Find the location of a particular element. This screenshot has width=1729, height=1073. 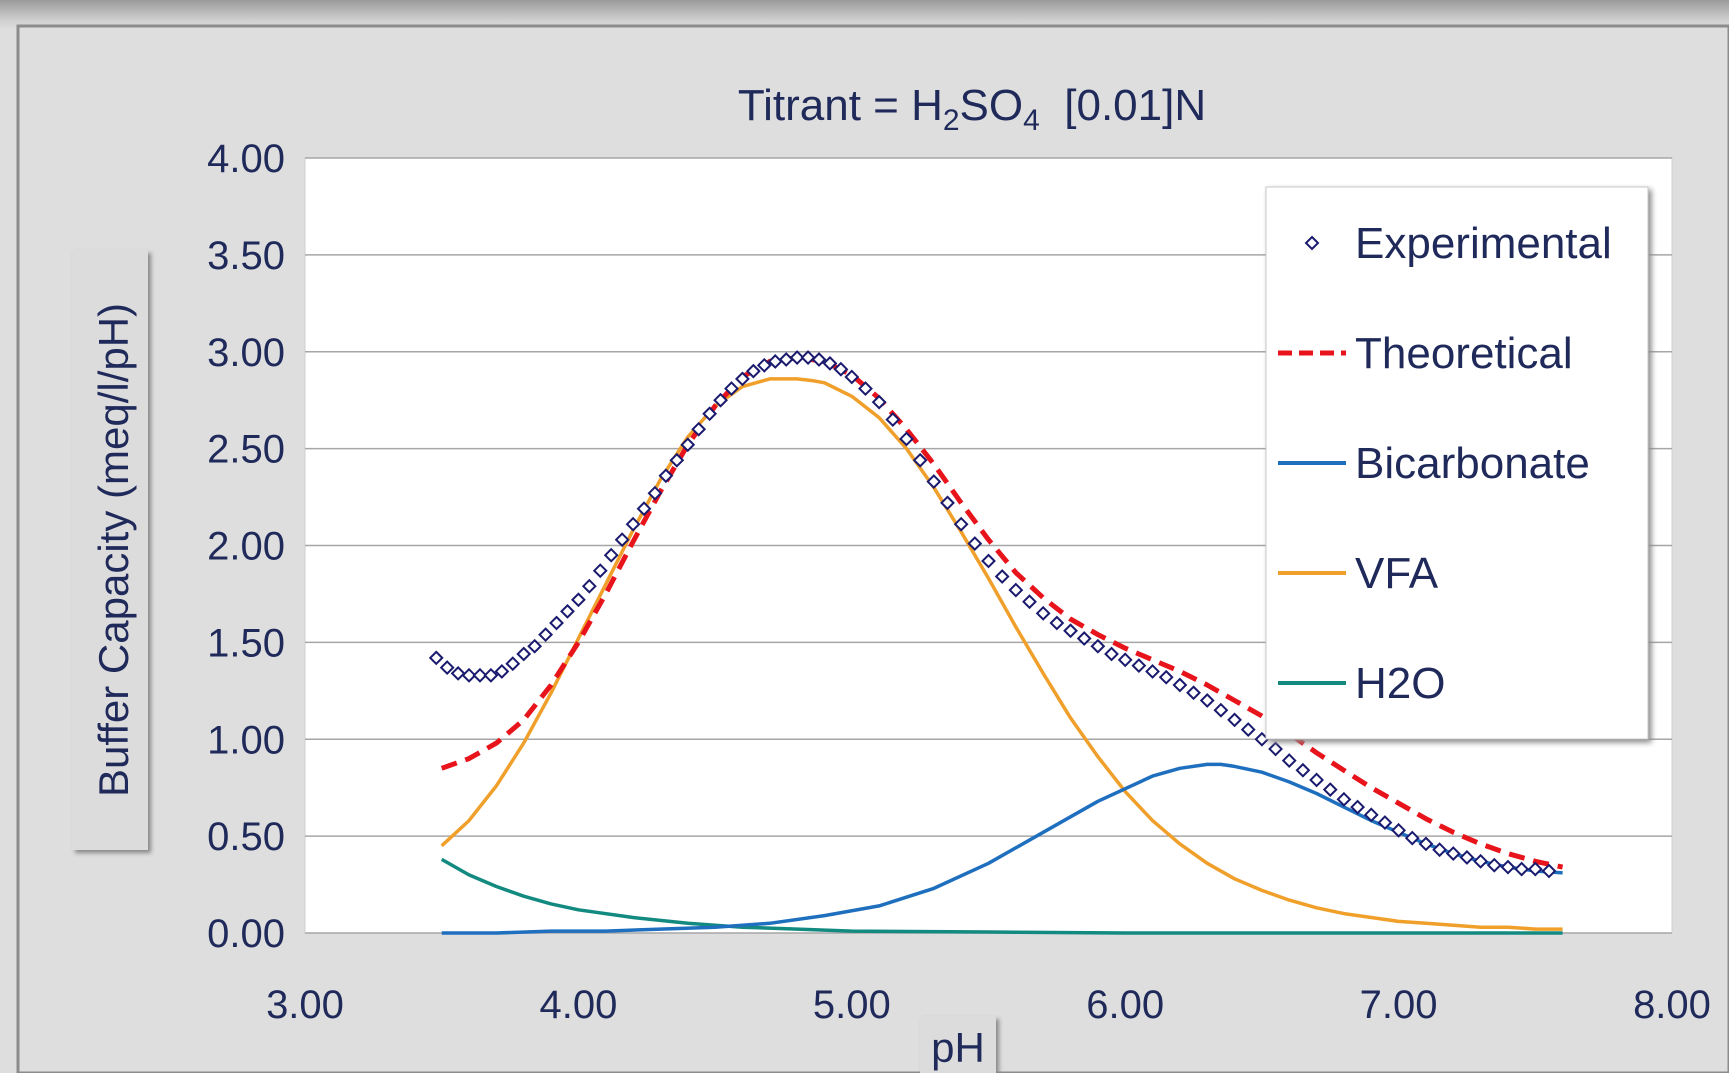

legend-item-theoretical: Theoretical is located at coordinates (1425, 353).